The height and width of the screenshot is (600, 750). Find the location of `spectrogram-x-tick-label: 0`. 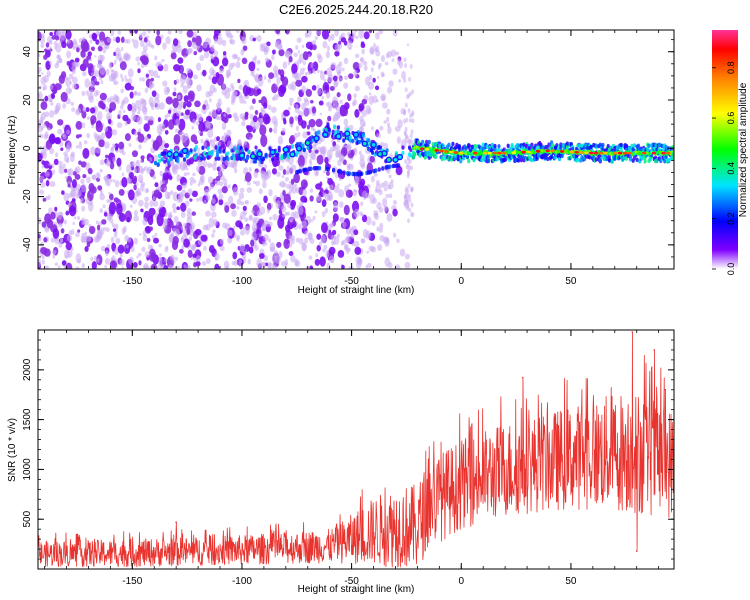

spectrogram-x-tick-label: 0 is located at coordinates (461, 281).